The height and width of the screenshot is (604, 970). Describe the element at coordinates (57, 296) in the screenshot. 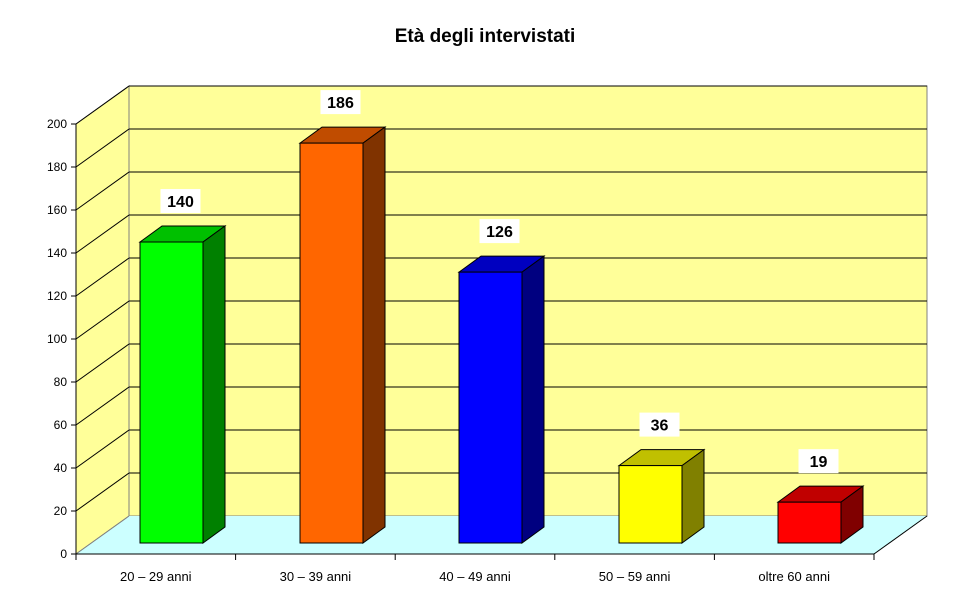

I see `y-tick-label: 120` at that location.